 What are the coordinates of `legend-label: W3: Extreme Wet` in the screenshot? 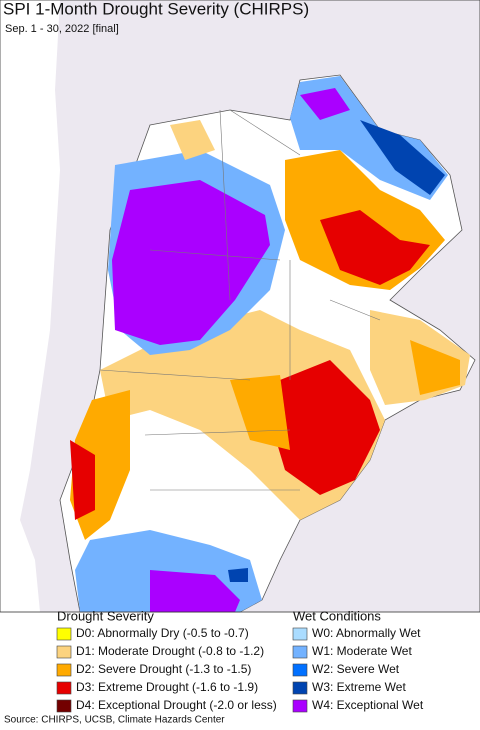 It's located at (359, 687).